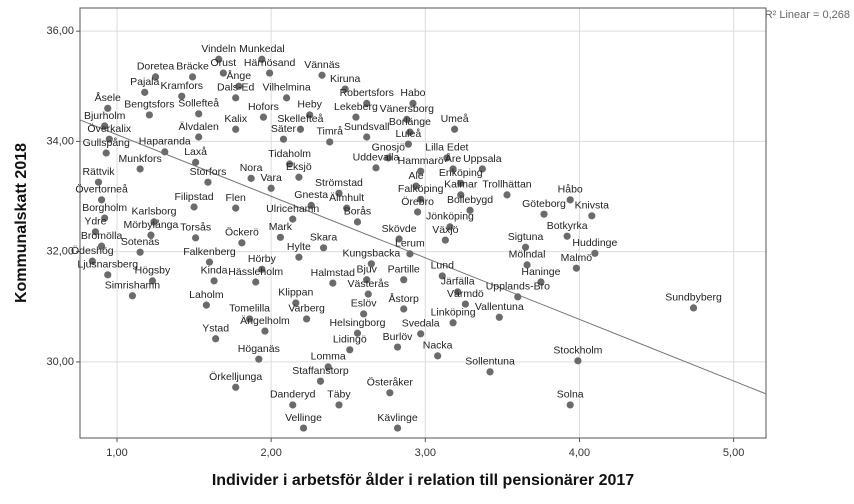  I want to click on point-label: Vänersborg, so click(407, 109).